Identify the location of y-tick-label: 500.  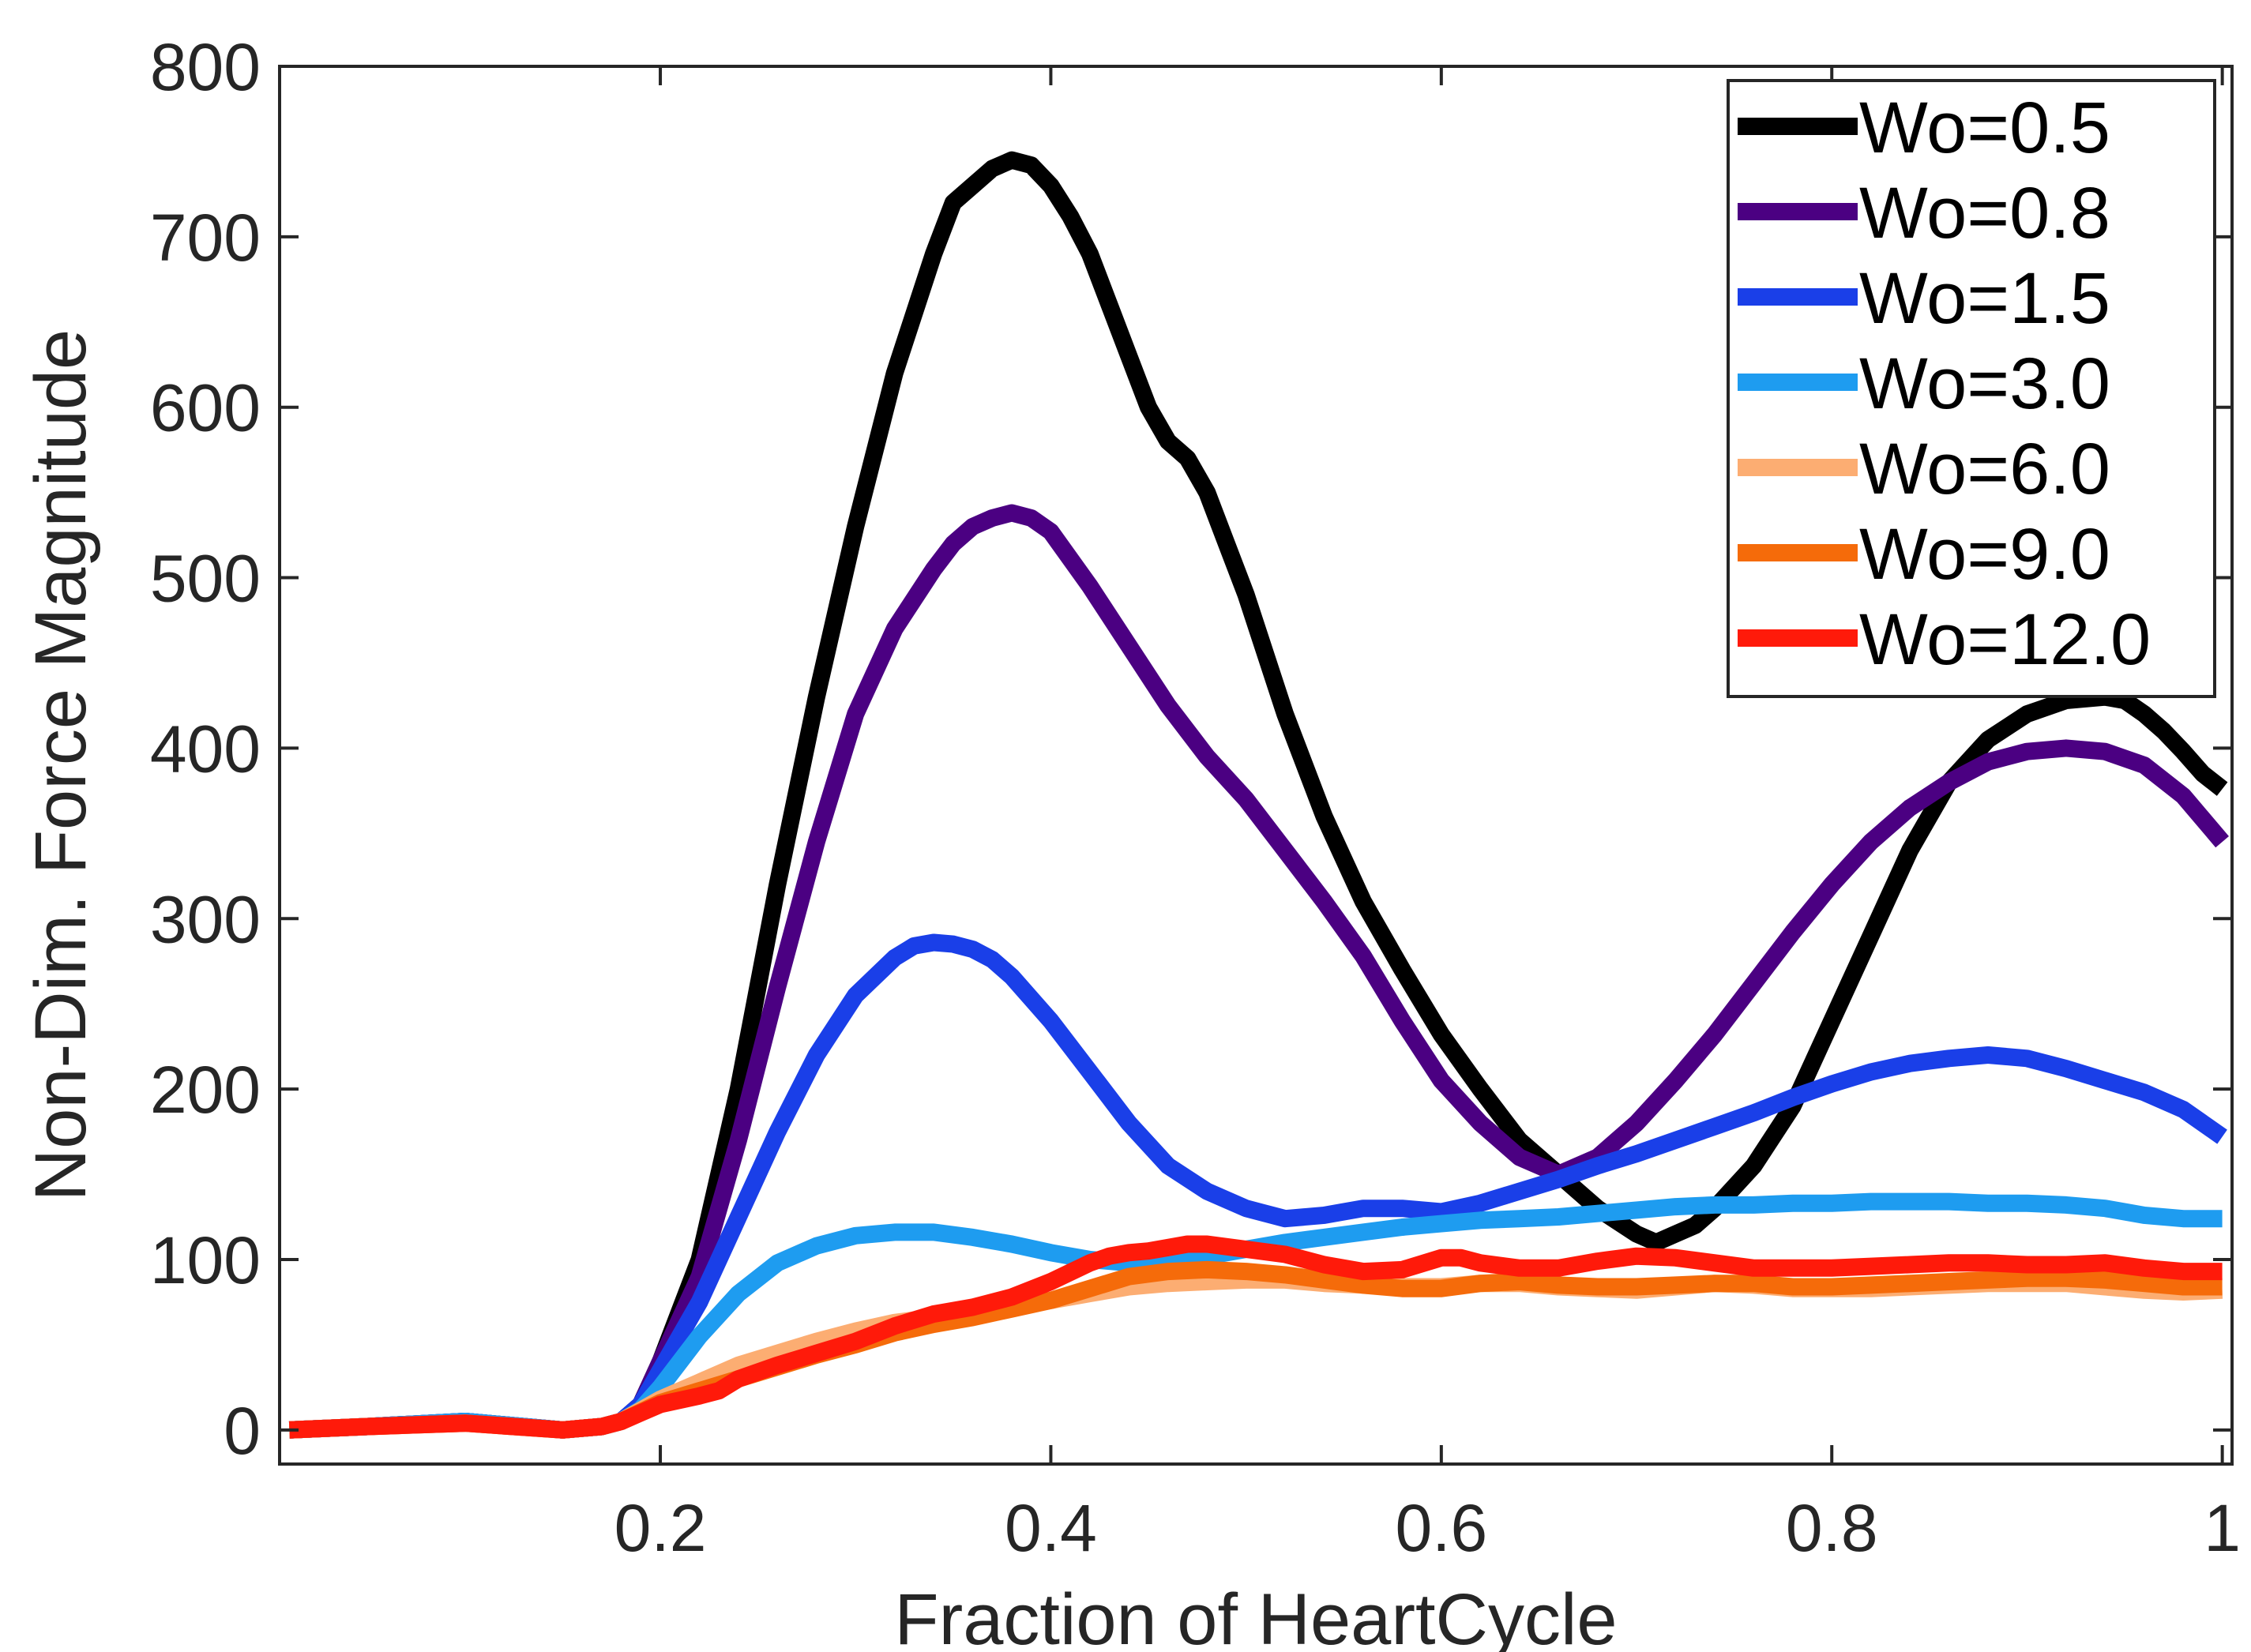
(206, 579).